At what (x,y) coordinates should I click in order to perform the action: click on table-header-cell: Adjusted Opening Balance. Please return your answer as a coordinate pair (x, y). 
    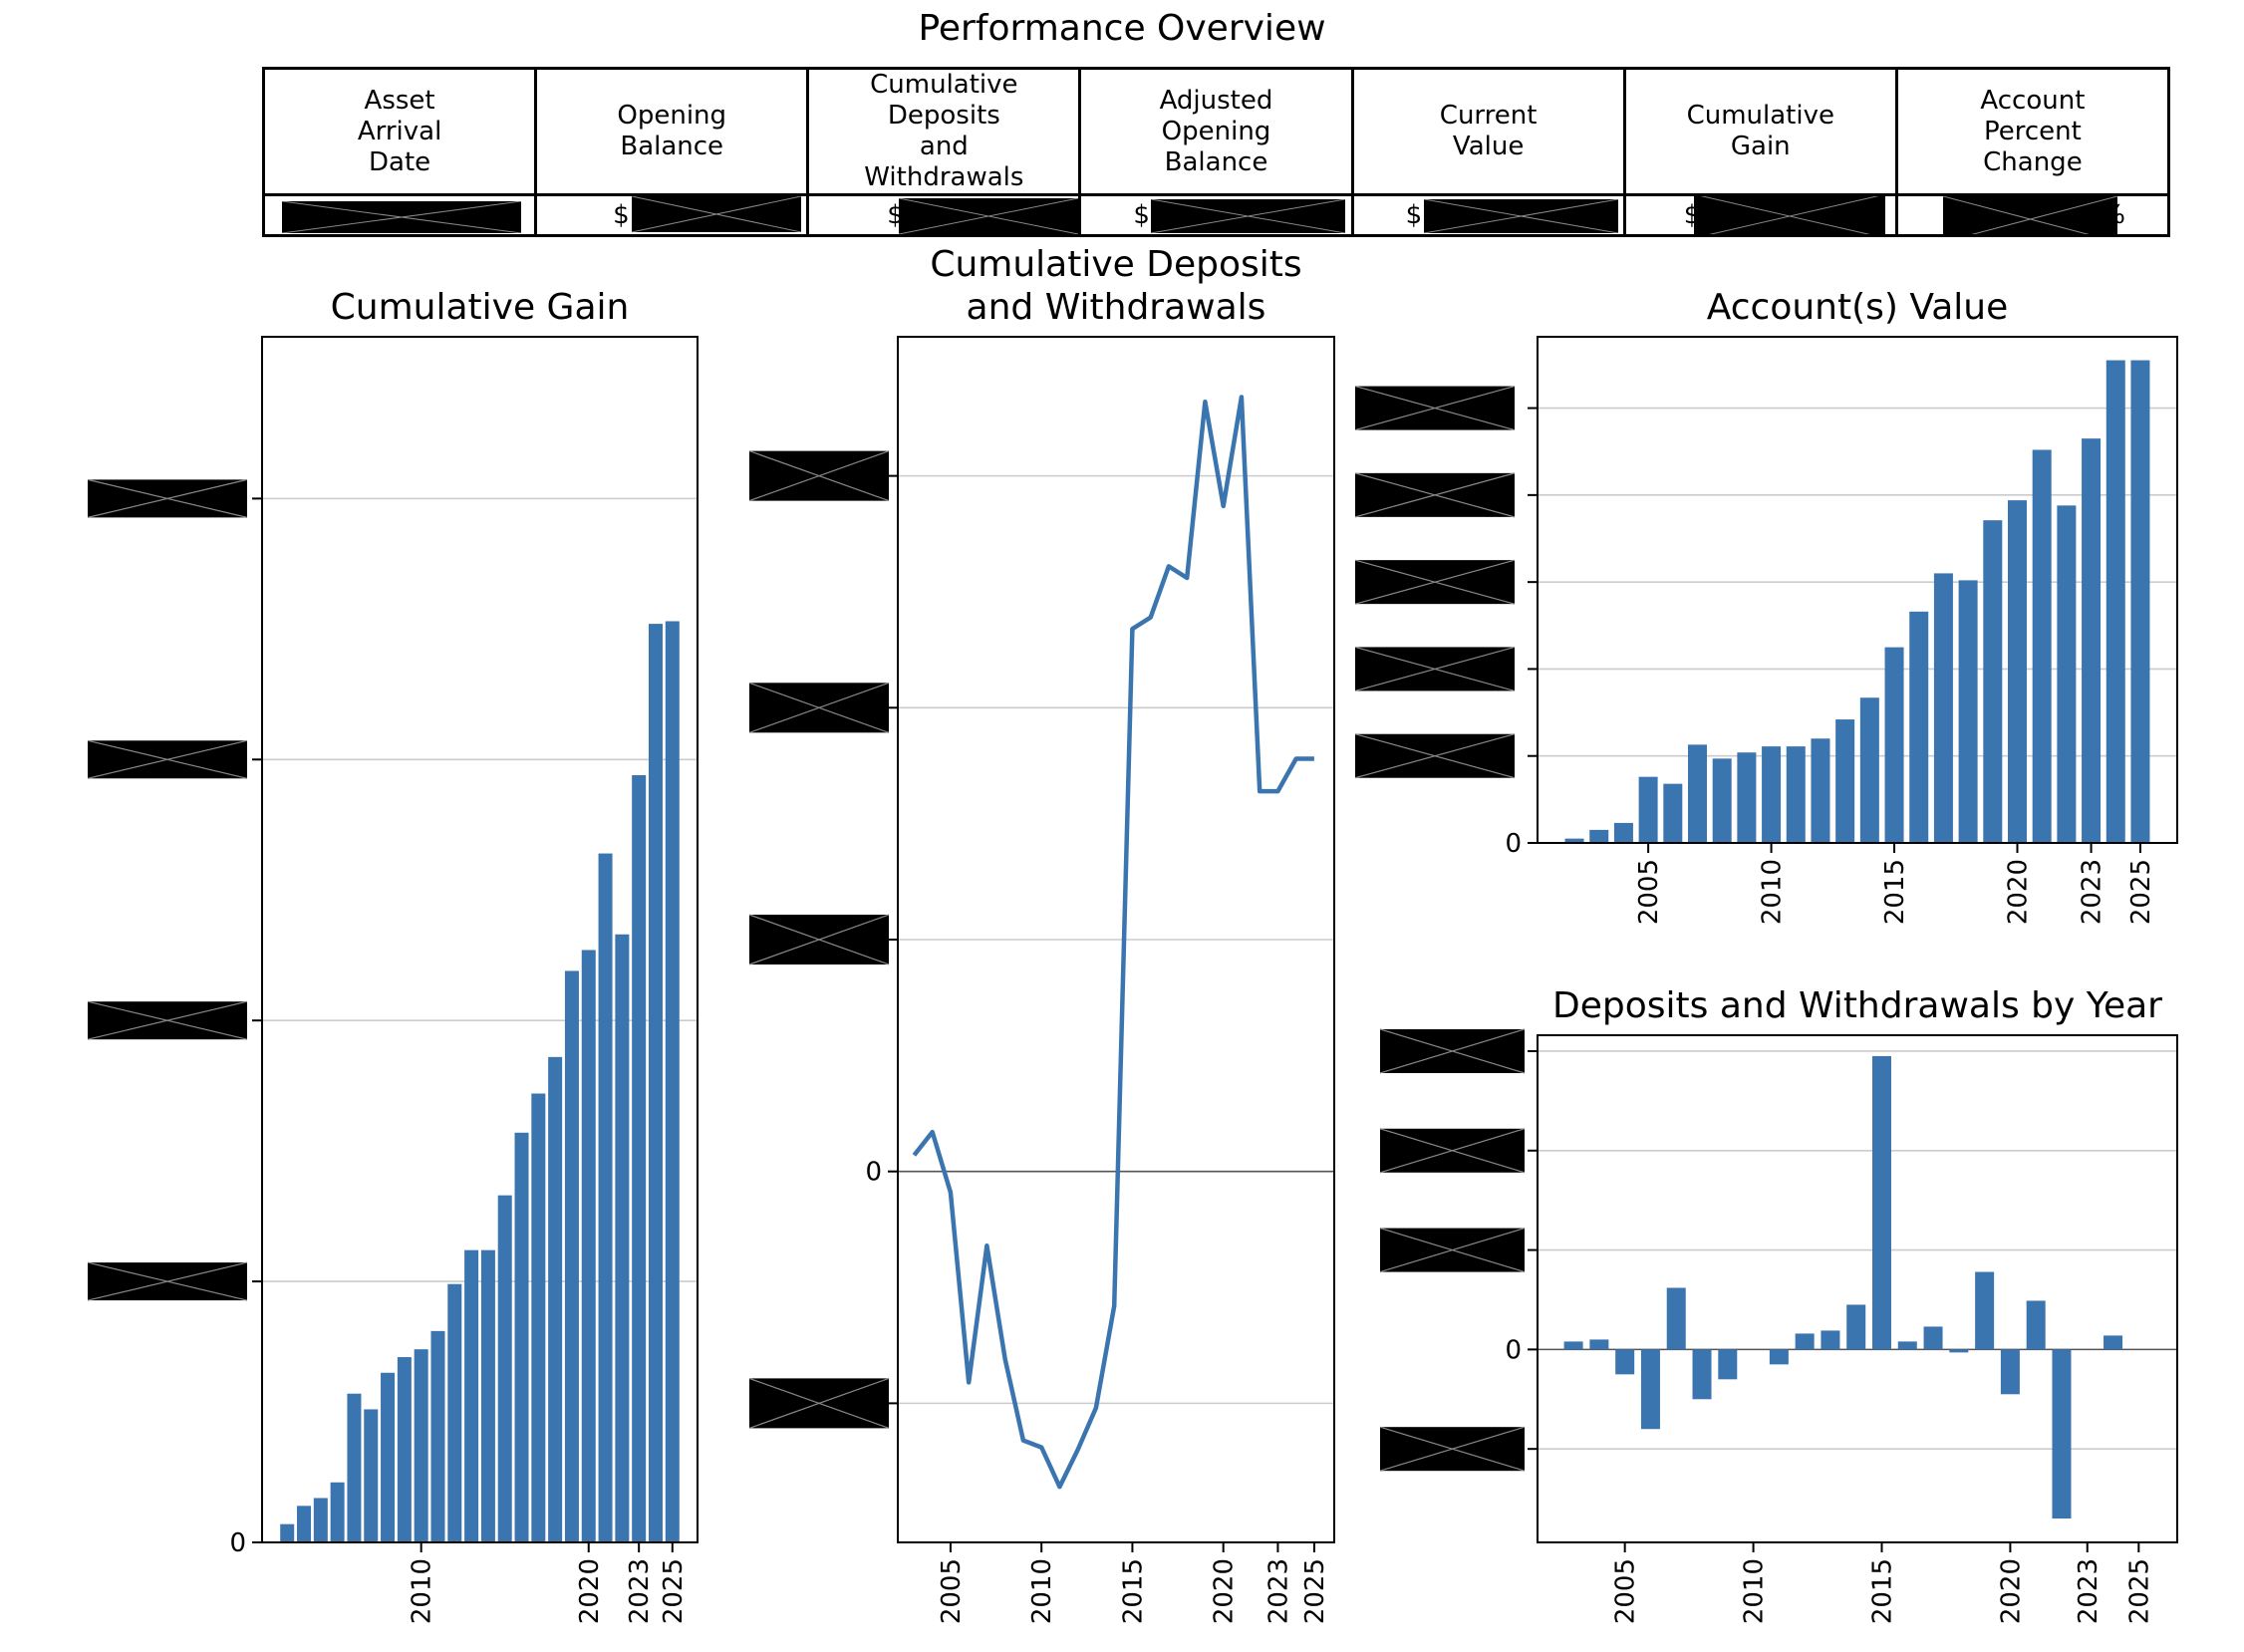
    Looking at the image, I should click on (1216, 131).